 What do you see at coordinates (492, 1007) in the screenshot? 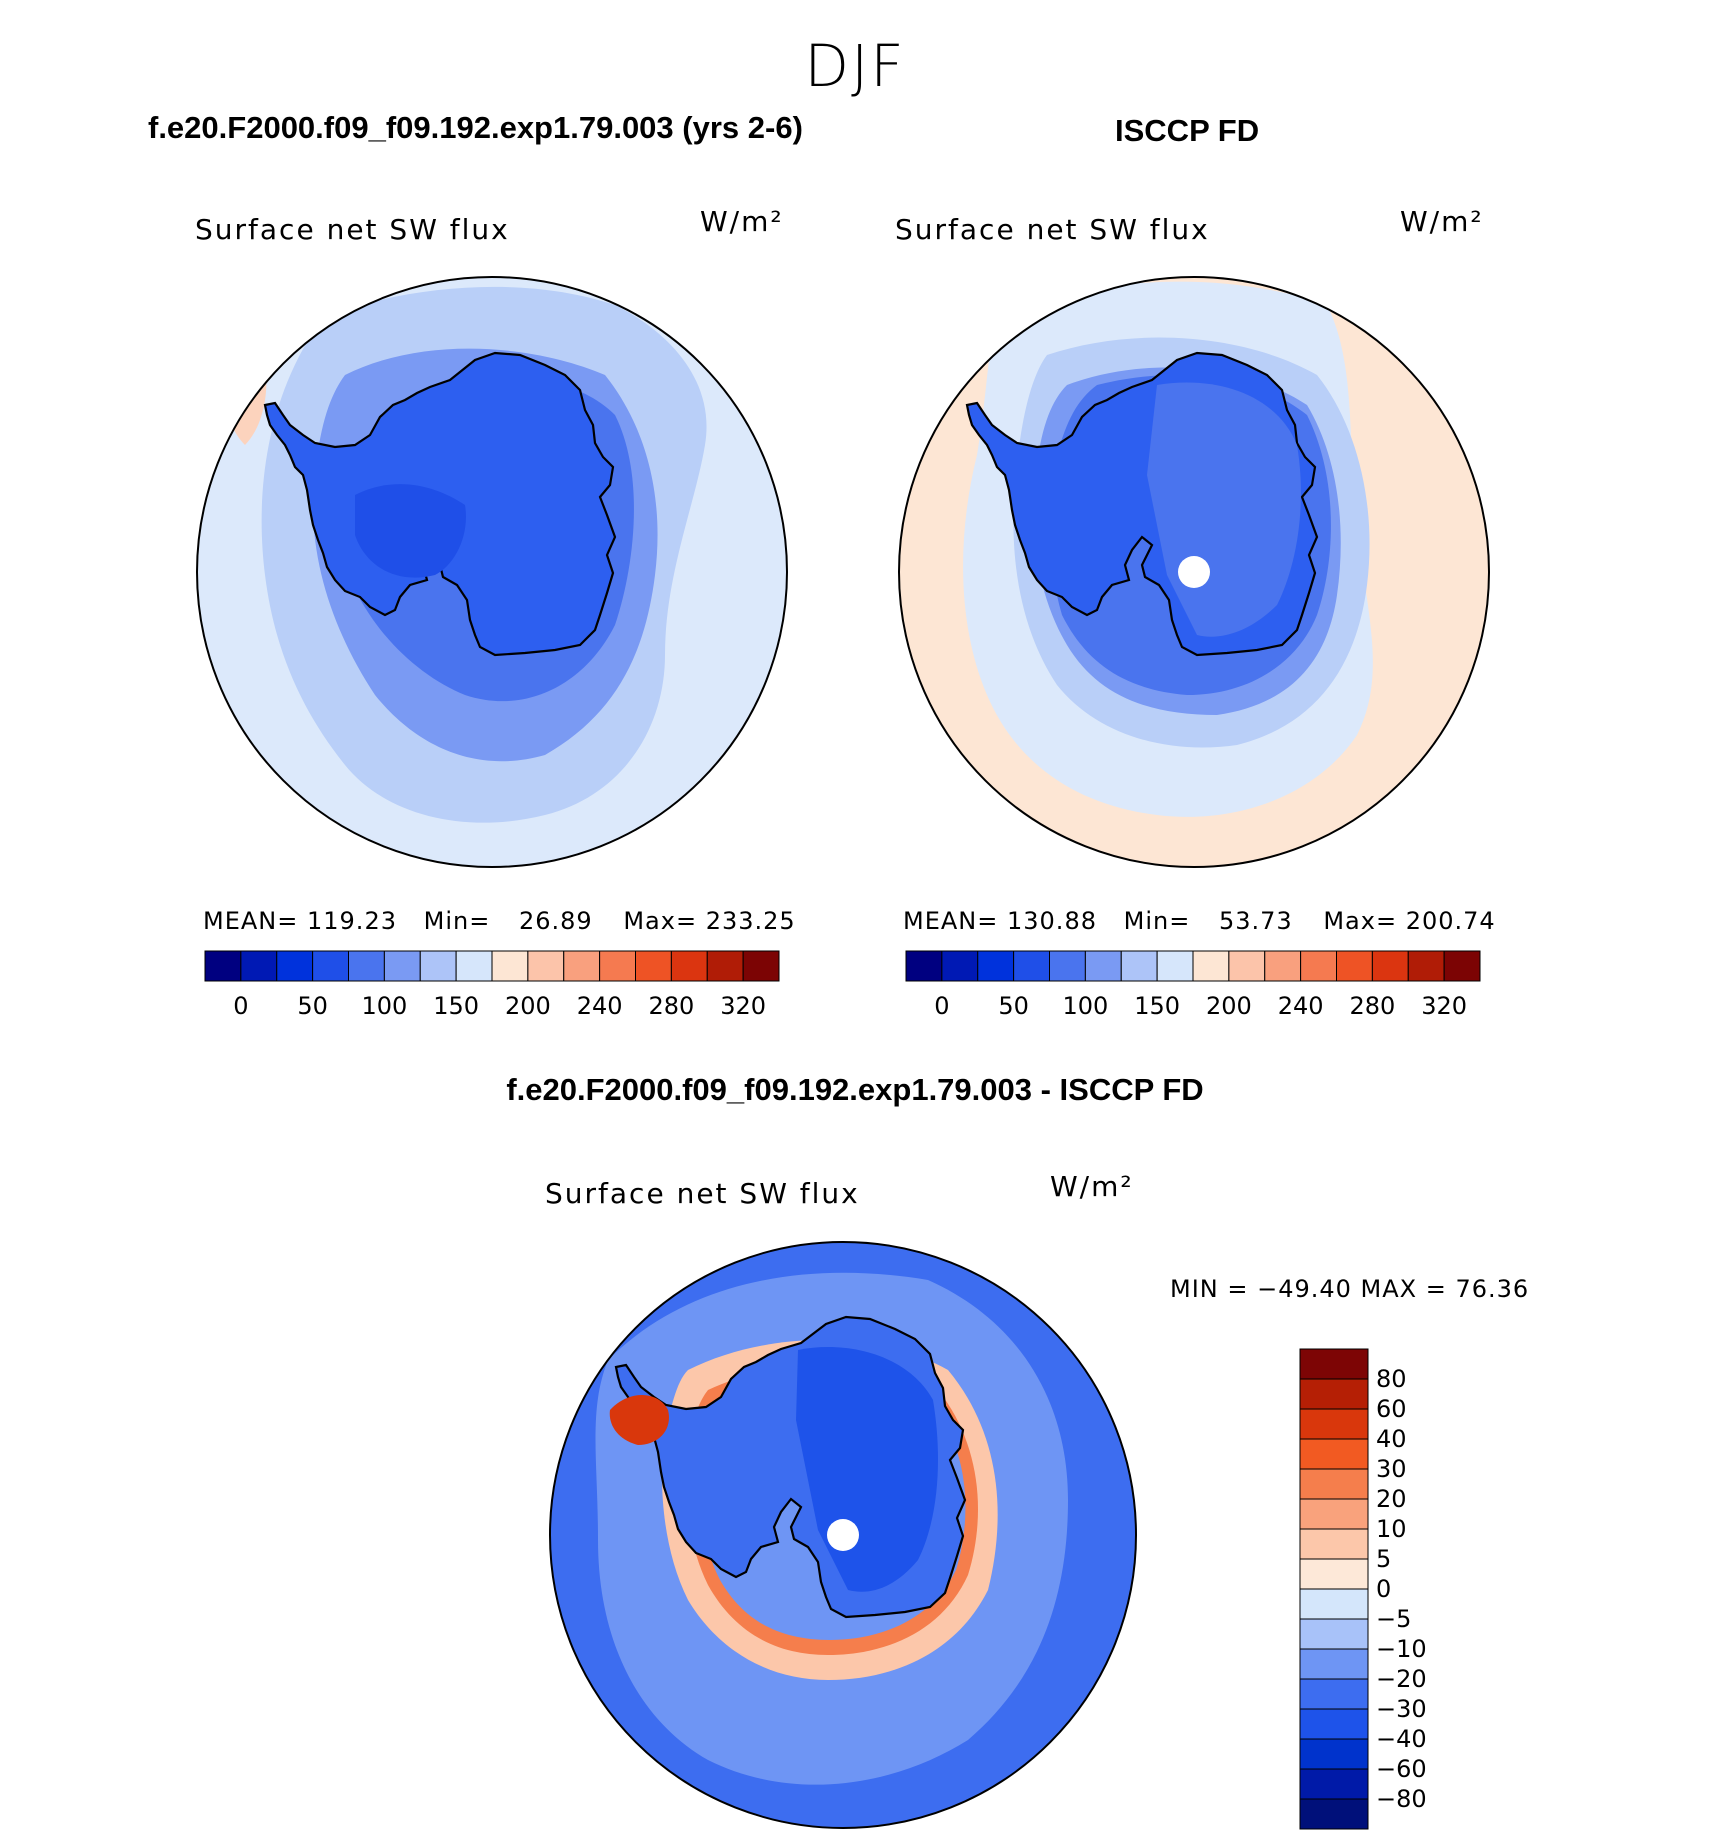
I see `panel-a-colorbar-ticks: 0 50 100 150 200 240 280 320` at bounding box center [492, 1007].